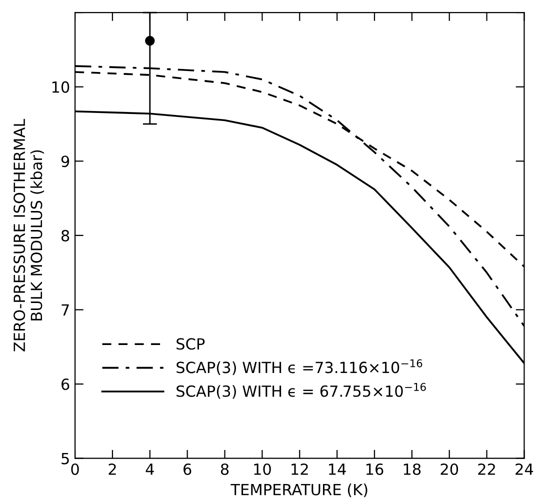 Image resolution: width=536 pixels, height=502 pixels. I want to click on y-tick-label: 5, so click(65, 458).